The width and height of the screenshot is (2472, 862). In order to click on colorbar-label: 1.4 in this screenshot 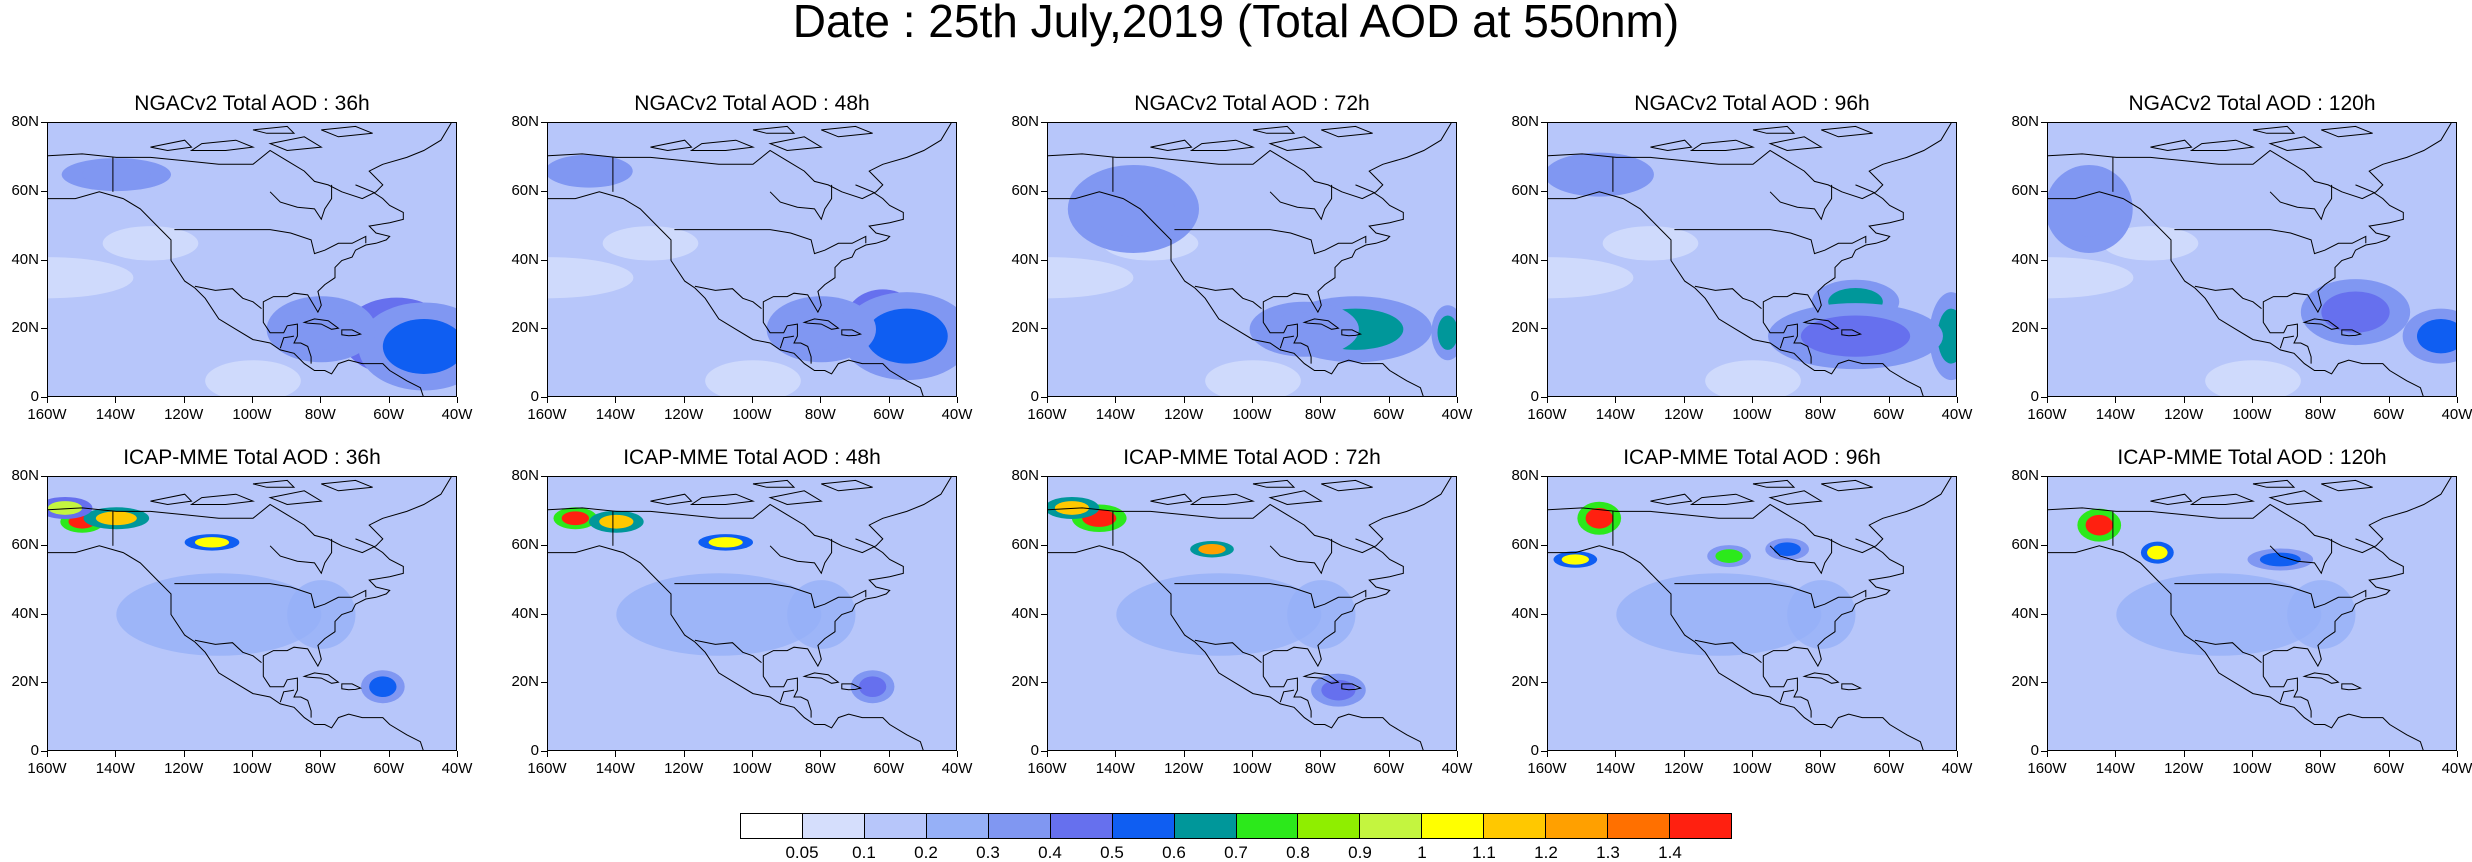, I will do `click(1670, 852)`.